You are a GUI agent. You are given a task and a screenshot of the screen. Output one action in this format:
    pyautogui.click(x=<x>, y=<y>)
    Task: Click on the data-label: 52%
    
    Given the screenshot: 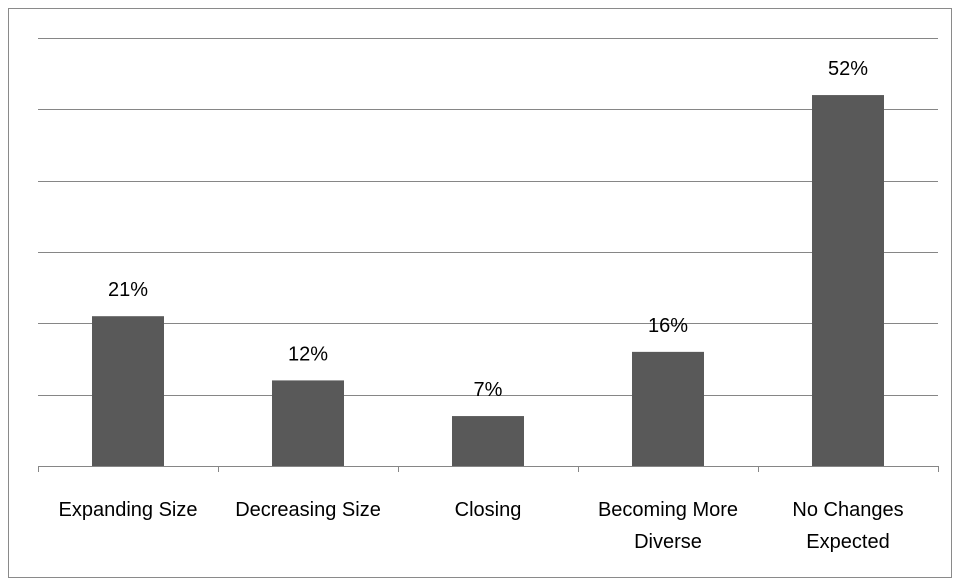 What is the action you would take?
    pyautogui.click(x=848, y=69)
    